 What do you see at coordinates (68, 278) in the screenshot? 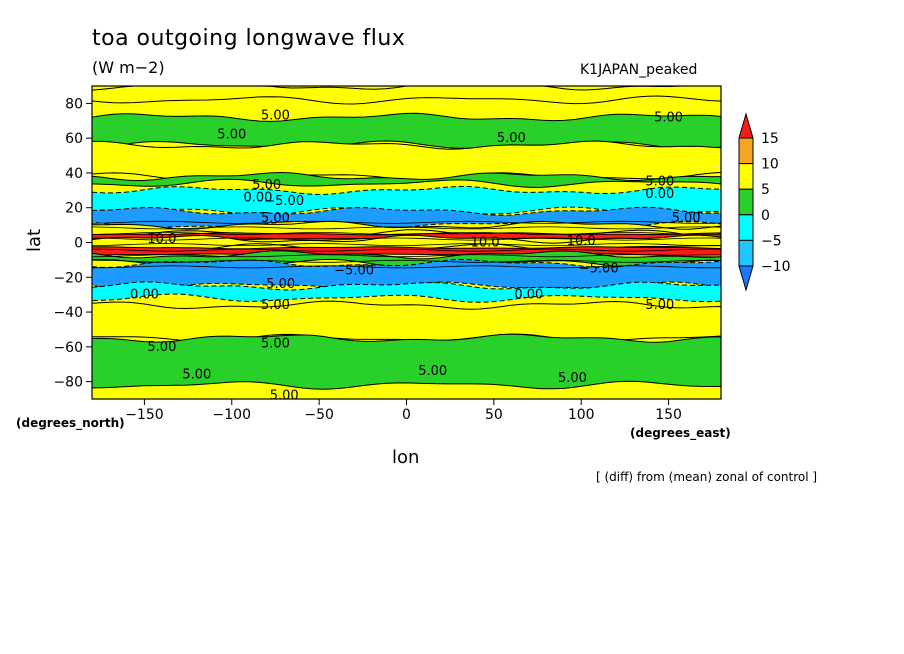
I see `y-tick-label: −20` at bounding box center [68, 278].